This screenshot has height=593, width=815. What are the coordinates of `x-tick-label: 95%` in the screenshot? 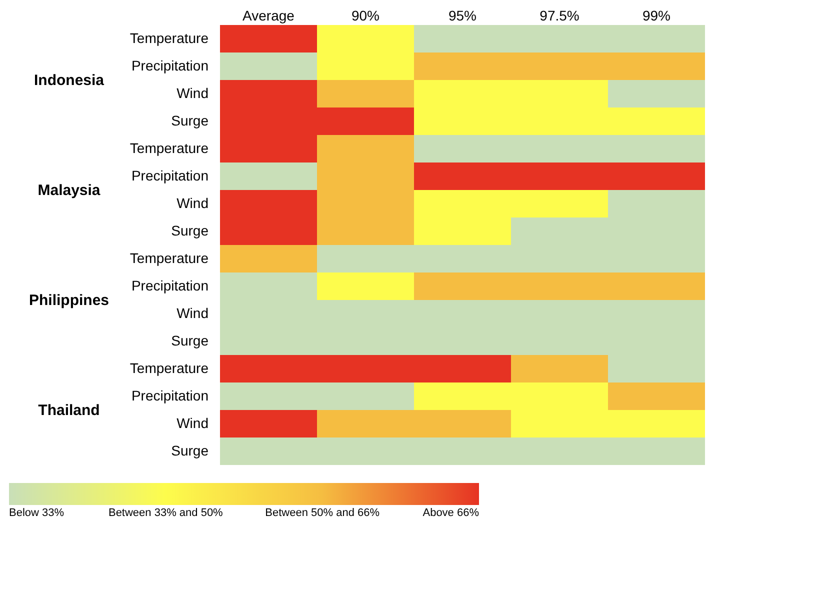 It's located at (462, 16).